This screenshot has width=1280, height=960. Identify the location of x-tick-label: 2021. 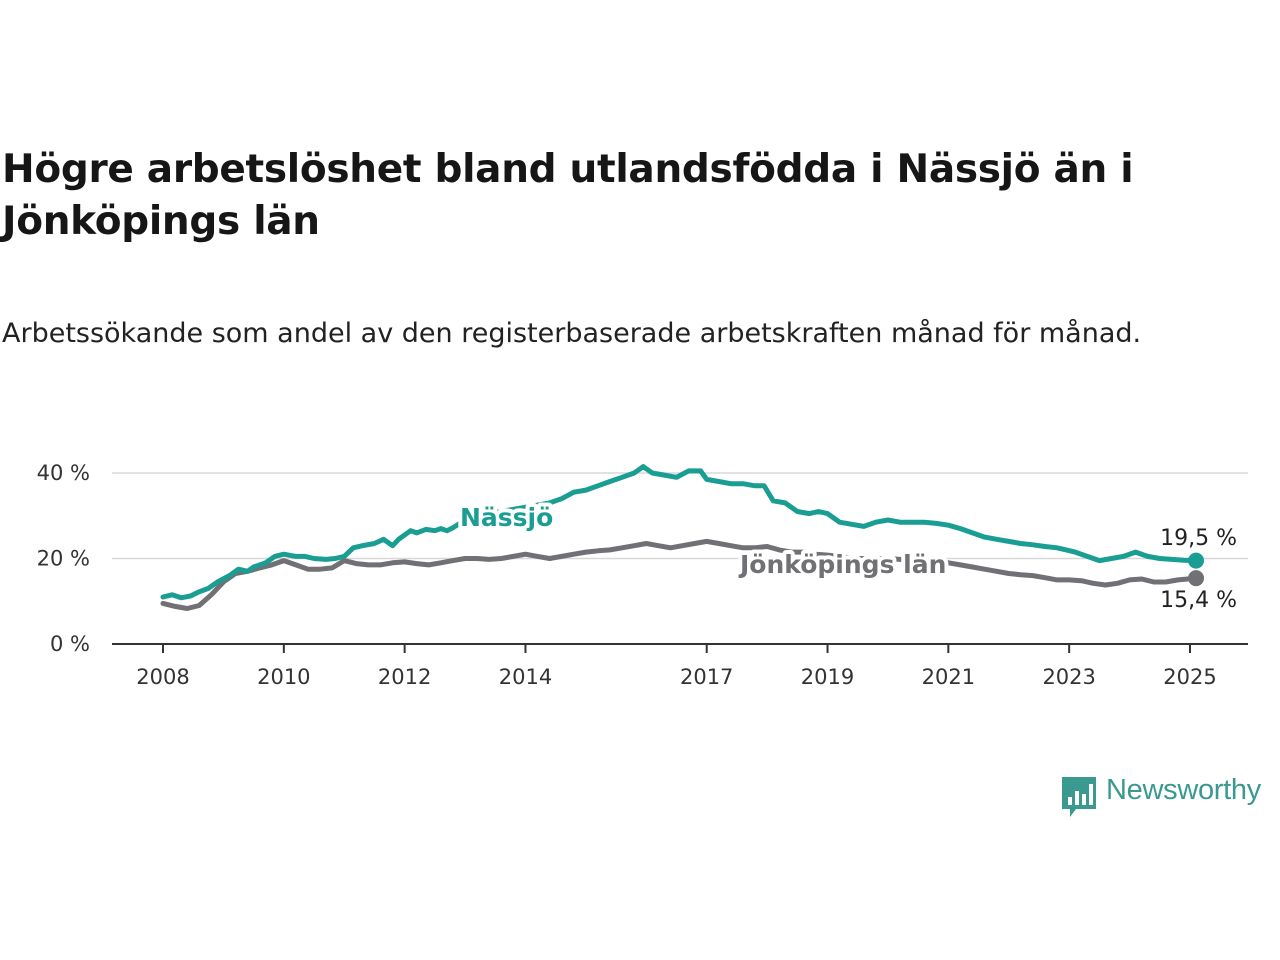
(948, 677).